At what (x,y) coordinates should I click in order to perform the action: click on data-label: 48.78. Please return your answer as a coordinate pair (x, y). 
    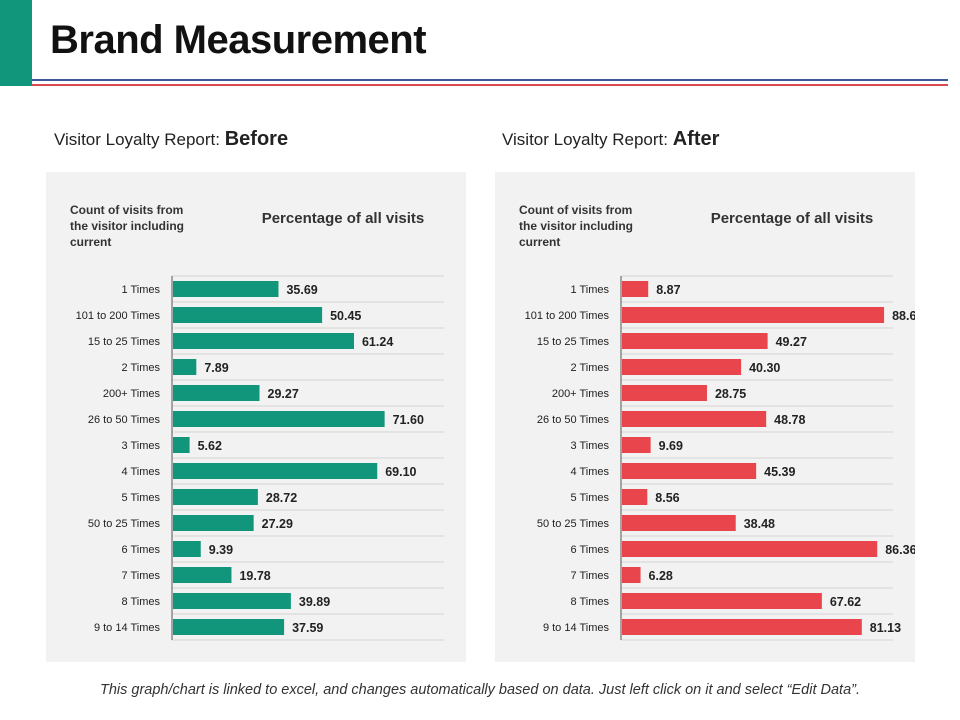
    Looking at the image, I should click on (789, 420).